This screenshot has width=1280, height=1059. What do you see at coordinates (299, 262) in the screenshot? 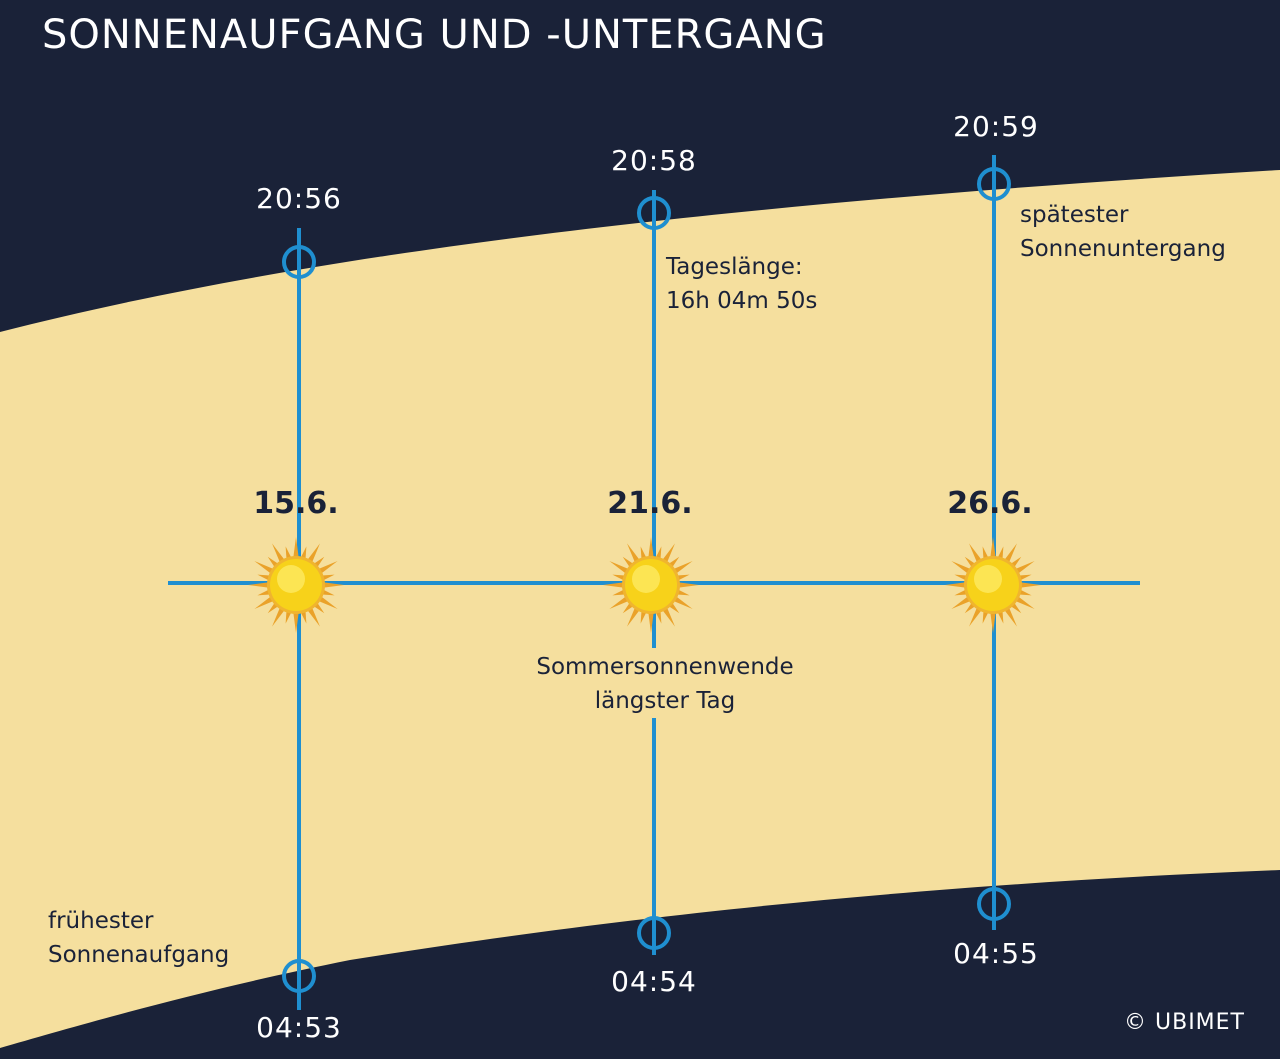
I see `day-1-sunset-marker` at bounding box center [299, 262].